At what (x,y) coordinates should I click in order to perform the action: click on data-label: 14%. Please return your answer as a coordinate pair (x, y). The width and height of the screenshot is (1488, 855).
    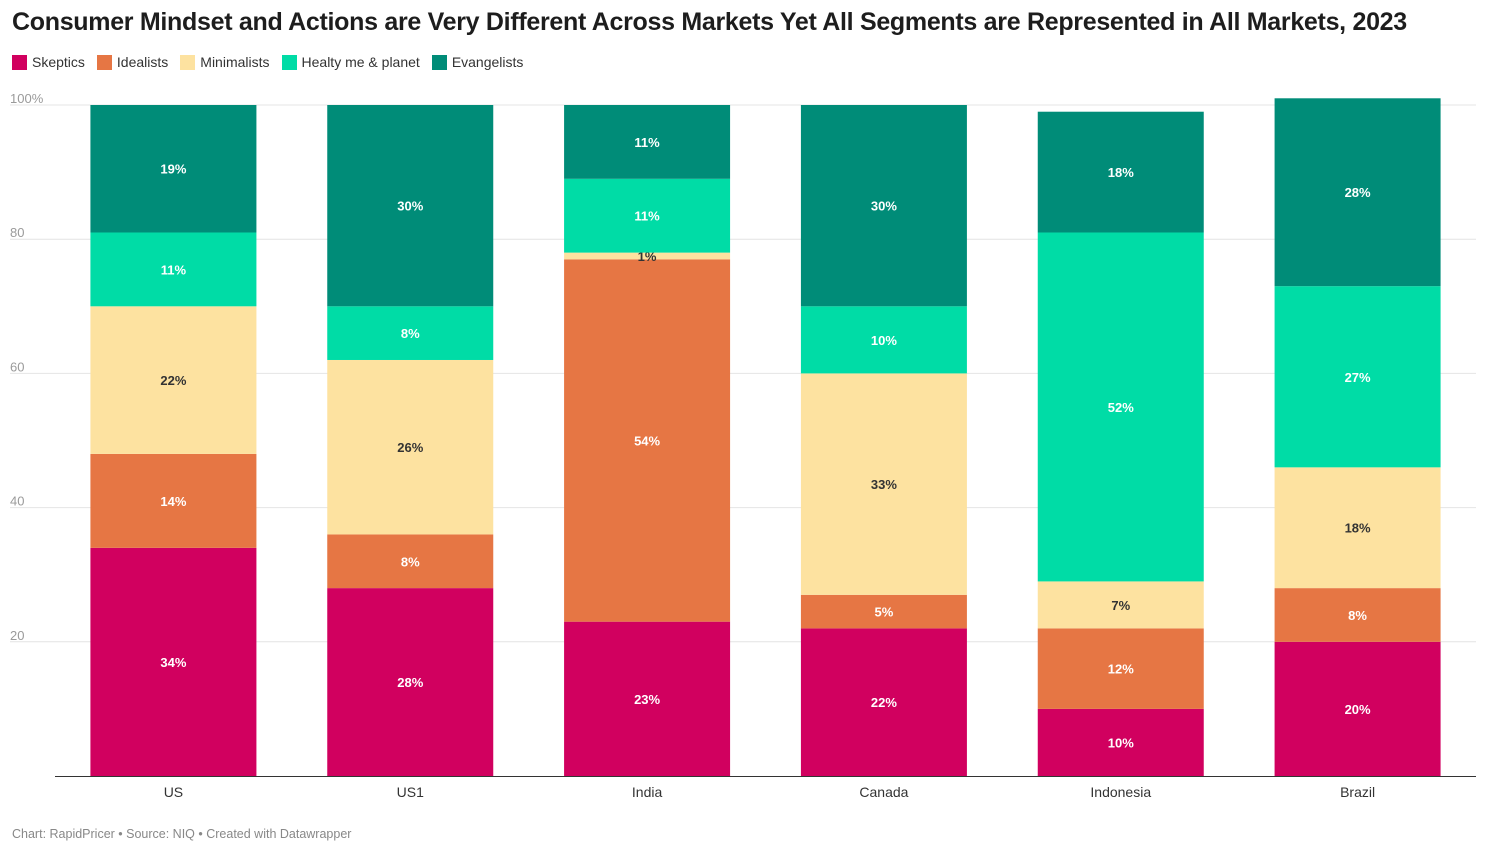
    Looking at the image, I should click on (173, 501).